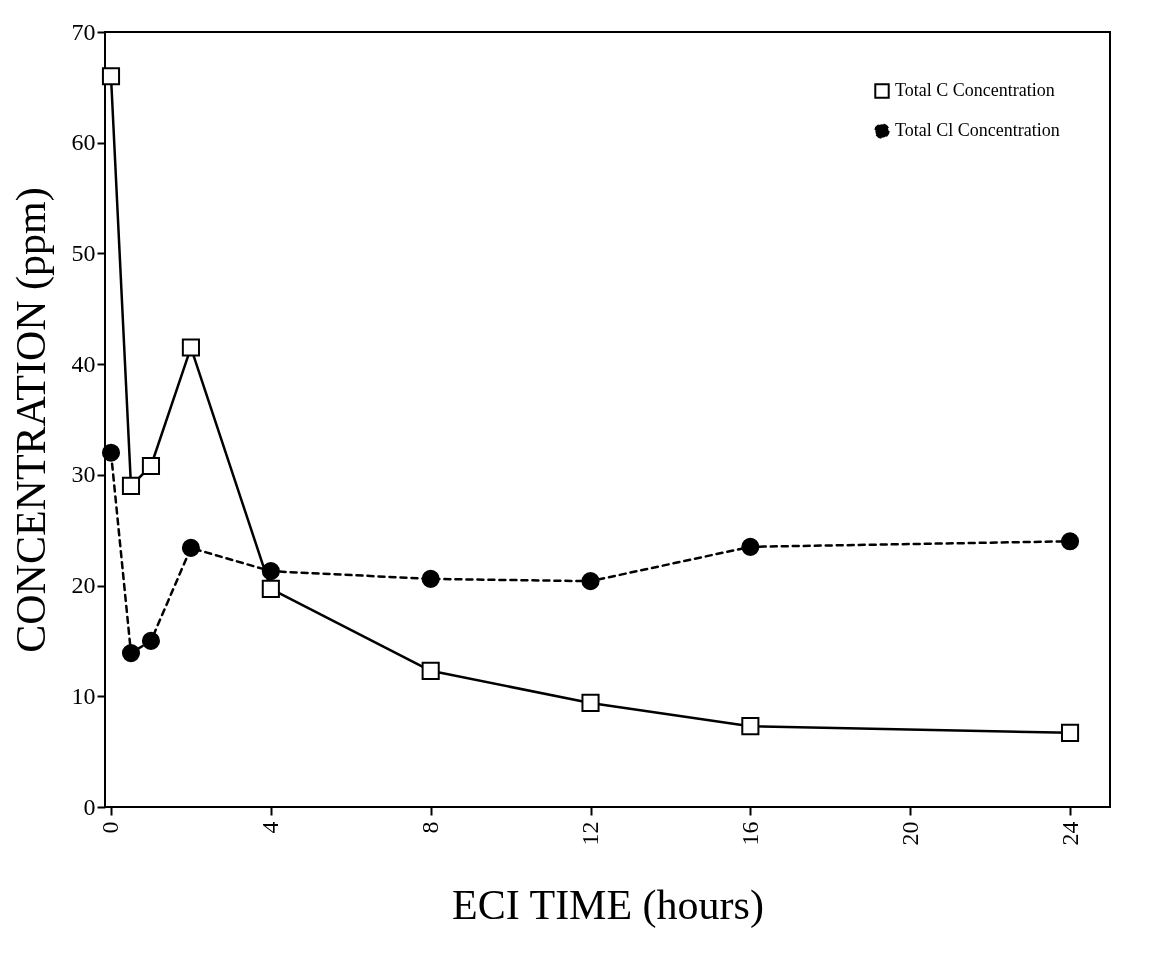 This screenshot has height=953, width=1163. I want to click on legend-label: Total C Concentration, so click(975, 90).